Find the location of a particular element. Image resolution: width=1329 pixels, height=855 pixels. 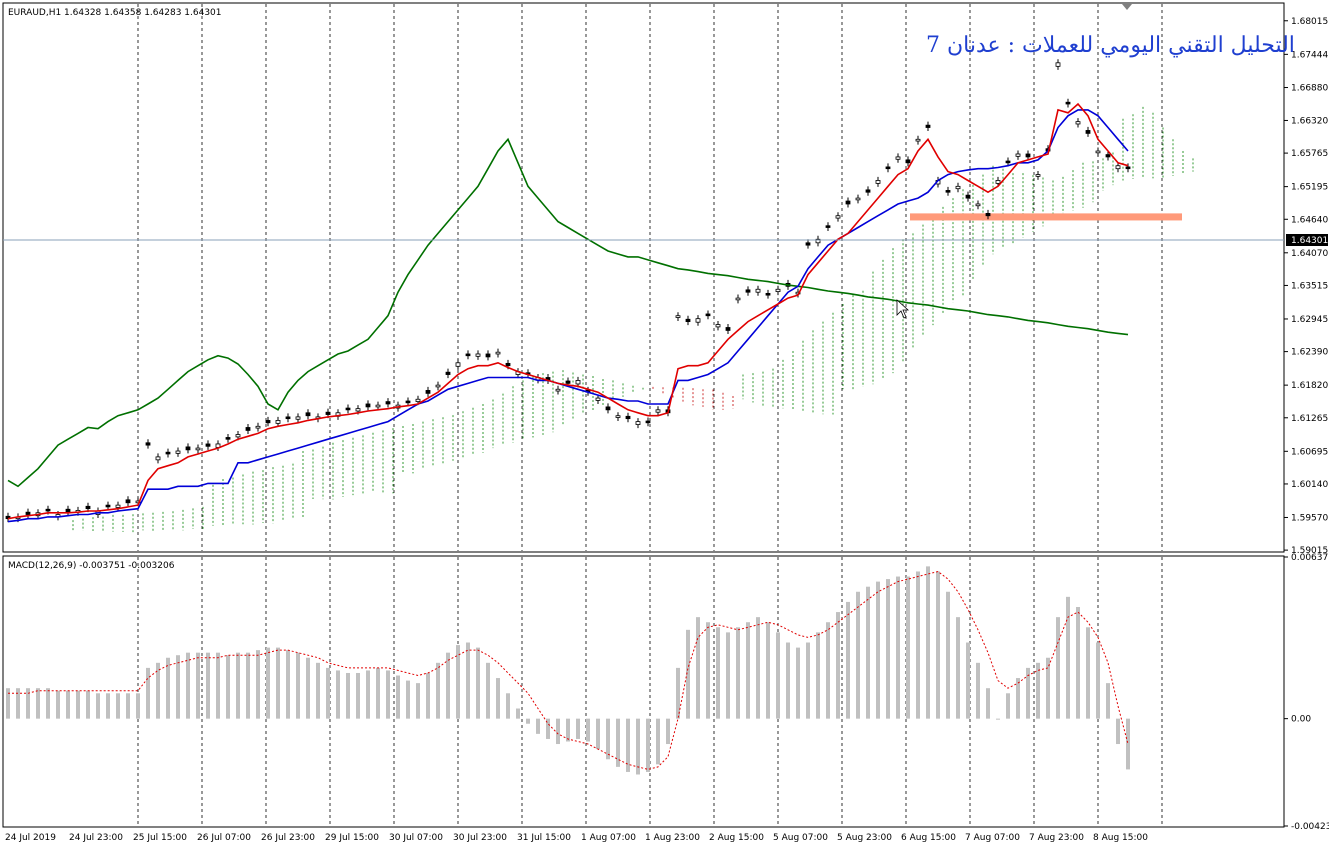

current-price-tag is located at coordinates (1307, 240).